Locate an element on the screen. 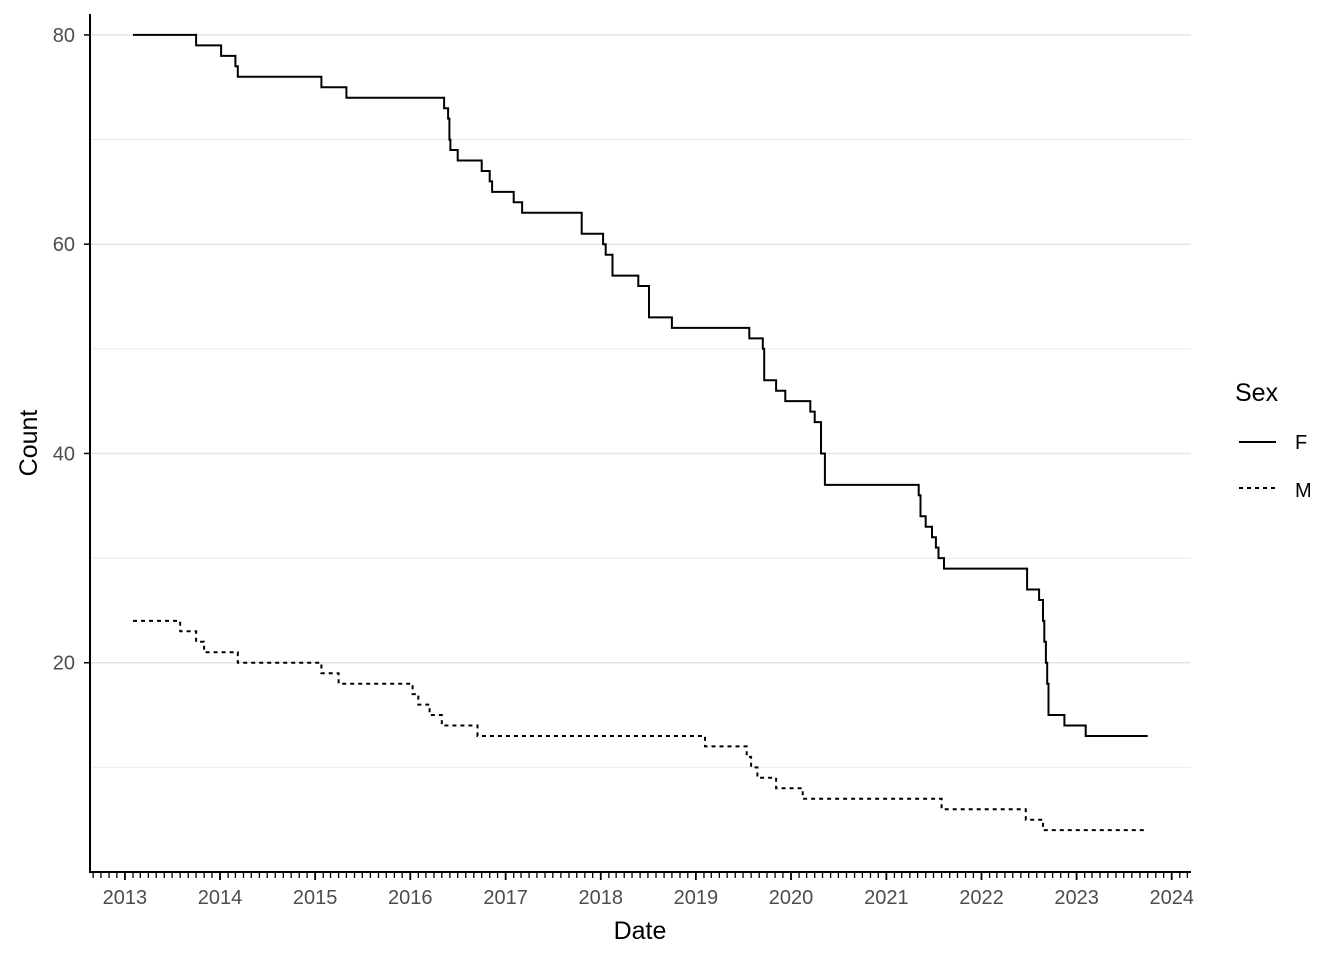 The width and height of the screenshot is (1344, 960). x-tick-label: 2021 is located at coordinates (886, 898).